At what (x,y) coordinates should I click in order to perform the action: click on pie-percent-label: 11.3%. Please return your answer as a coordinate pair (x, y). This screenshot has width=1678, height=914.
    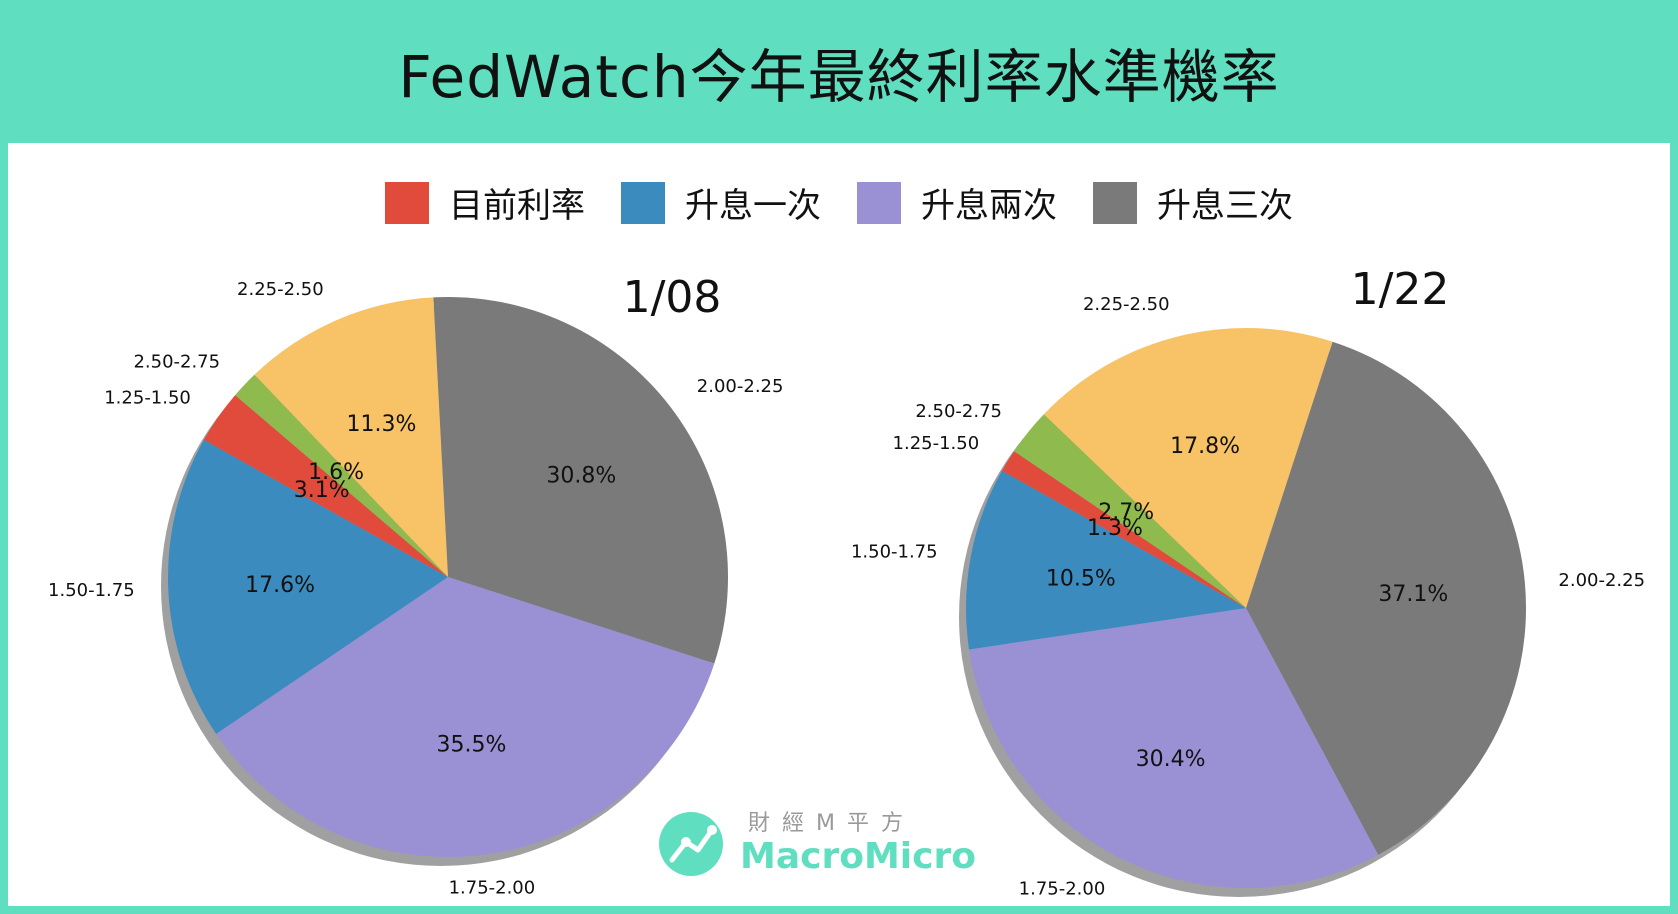
    Looking at the image, I should click on (381, 424).